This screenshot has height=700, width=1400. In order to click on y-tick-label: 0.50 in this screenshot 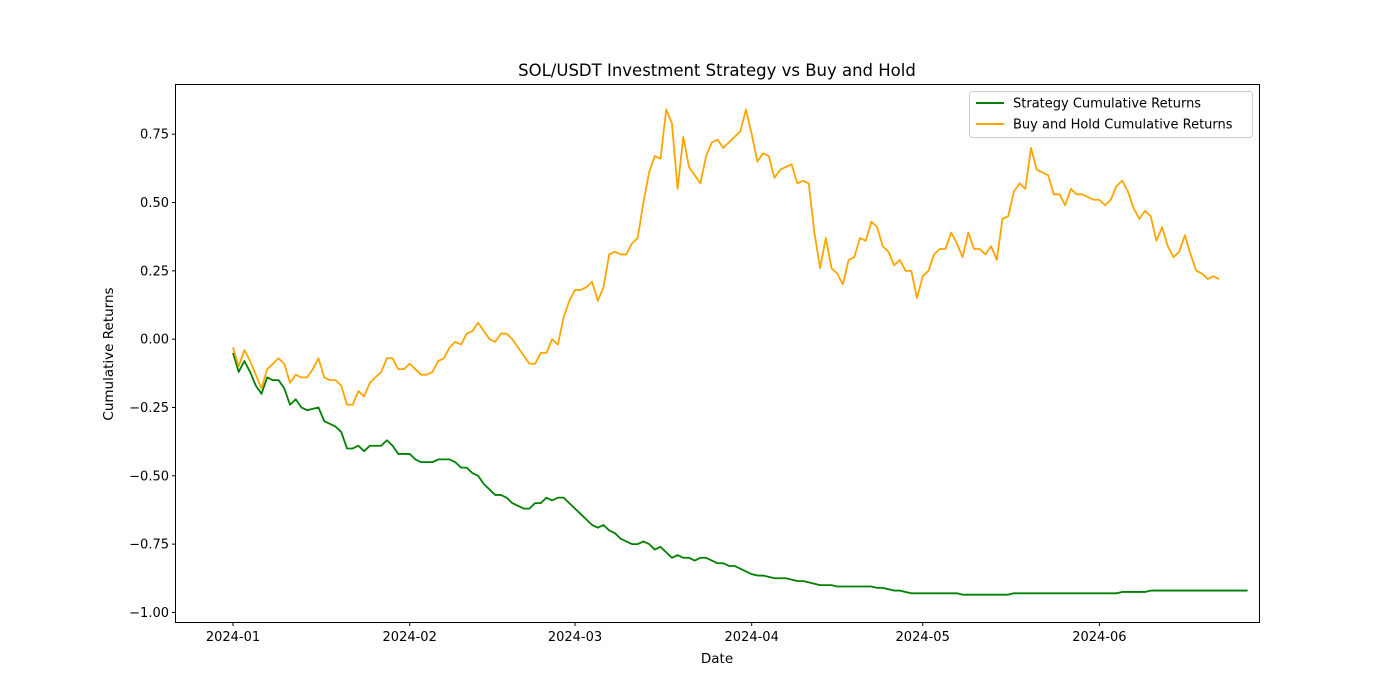, I will do `click(154, 203)`.